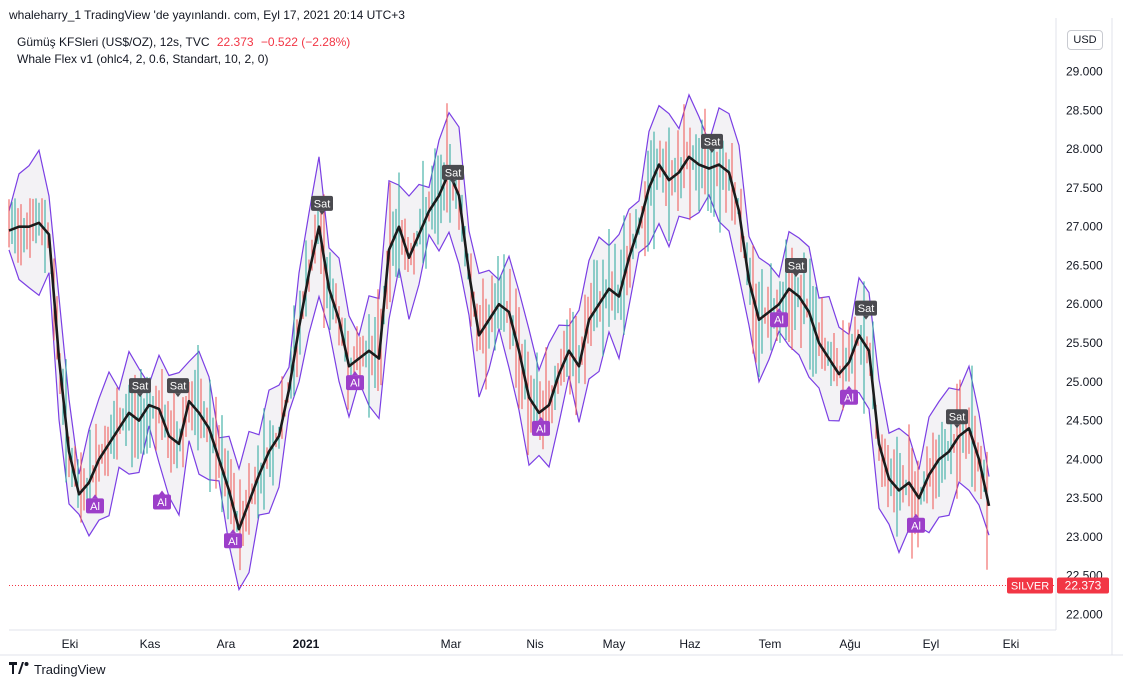  Describe the element at coordinates (931, 644) in the screenshot. I see `time-tick-label: Eyl` at that location.